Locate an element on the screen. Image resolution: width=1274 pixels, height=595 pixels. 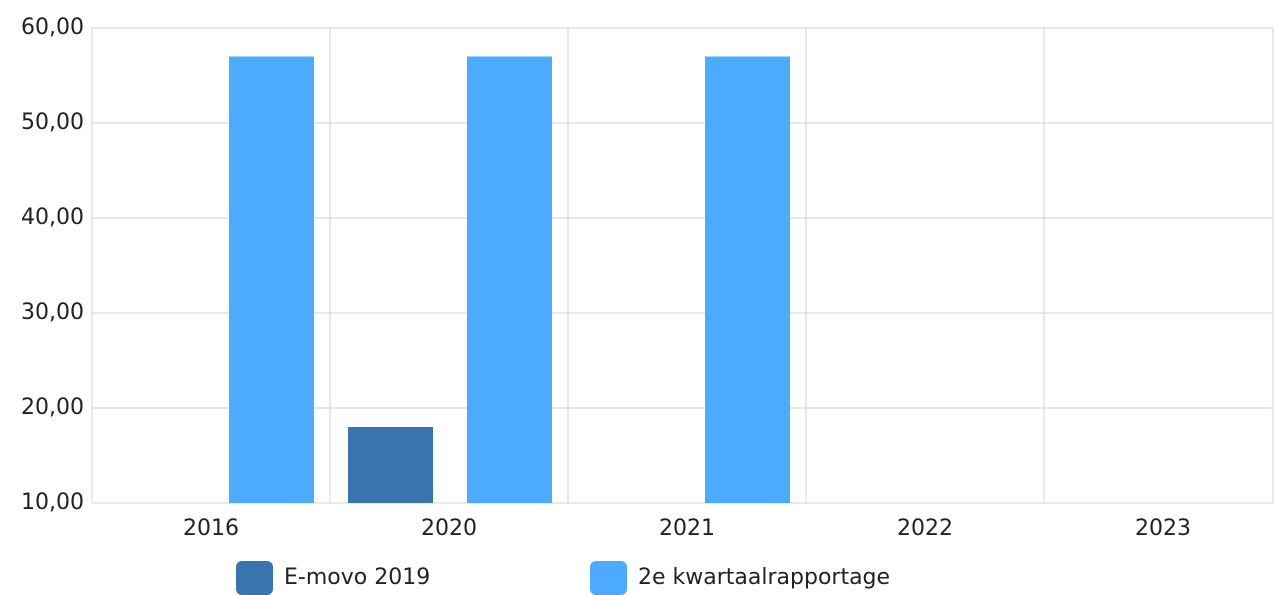
y-tick-label: 60,00 is located at coordinates (52, 27).